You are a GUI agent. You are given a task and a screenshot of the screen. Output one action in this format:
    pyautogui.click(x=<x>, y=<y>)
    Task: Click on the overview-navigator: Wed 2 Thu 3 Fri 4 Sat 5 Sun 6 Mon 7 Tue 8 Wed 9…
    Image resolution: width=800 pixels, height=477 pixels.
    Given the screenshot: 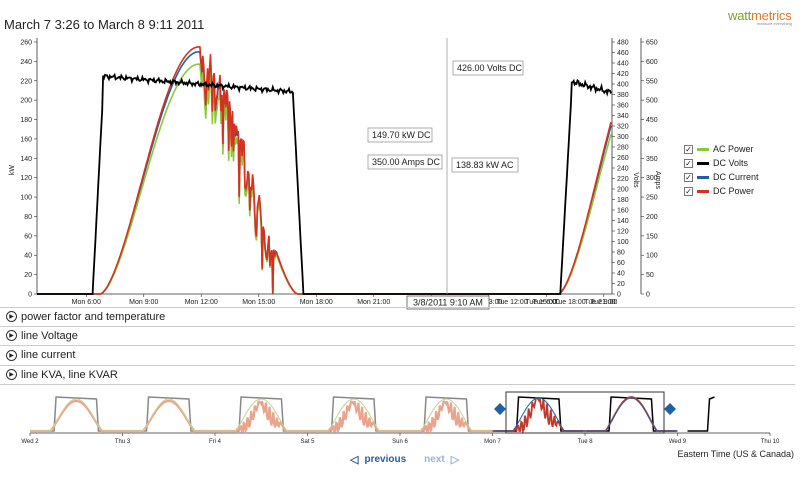 What is the action you would take?
    pyautogui.click(x=400, y=418)
    